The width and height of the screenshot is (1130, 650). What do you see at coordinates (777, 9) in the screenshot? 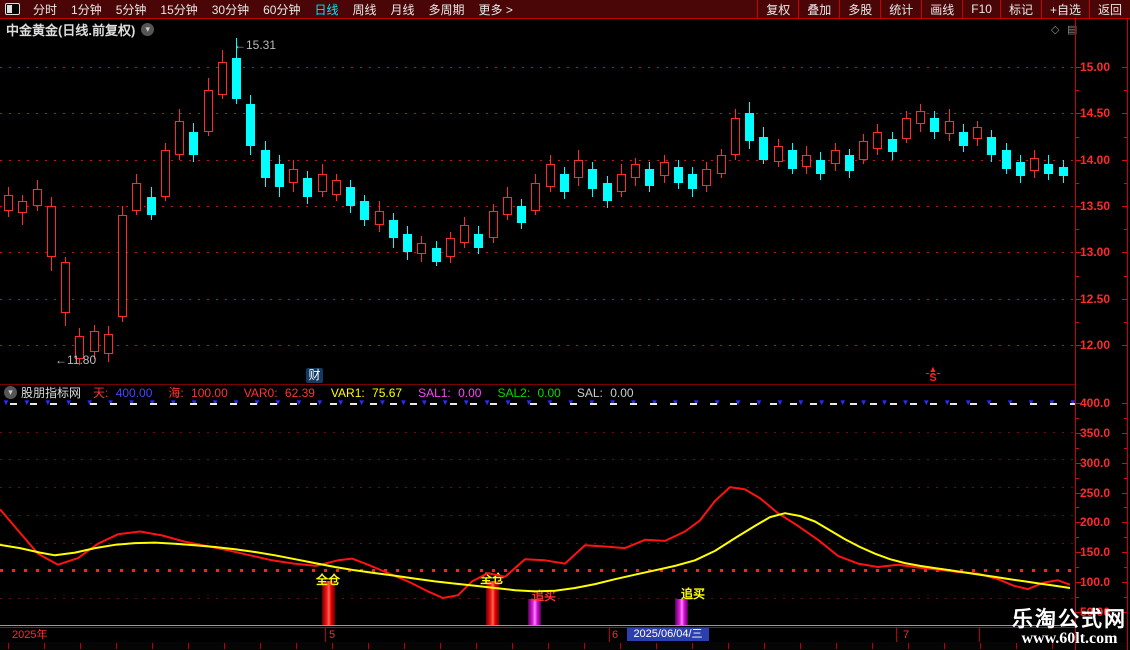
I see `toolbar-button-复权: 复权` at bounding box center [777, 9].